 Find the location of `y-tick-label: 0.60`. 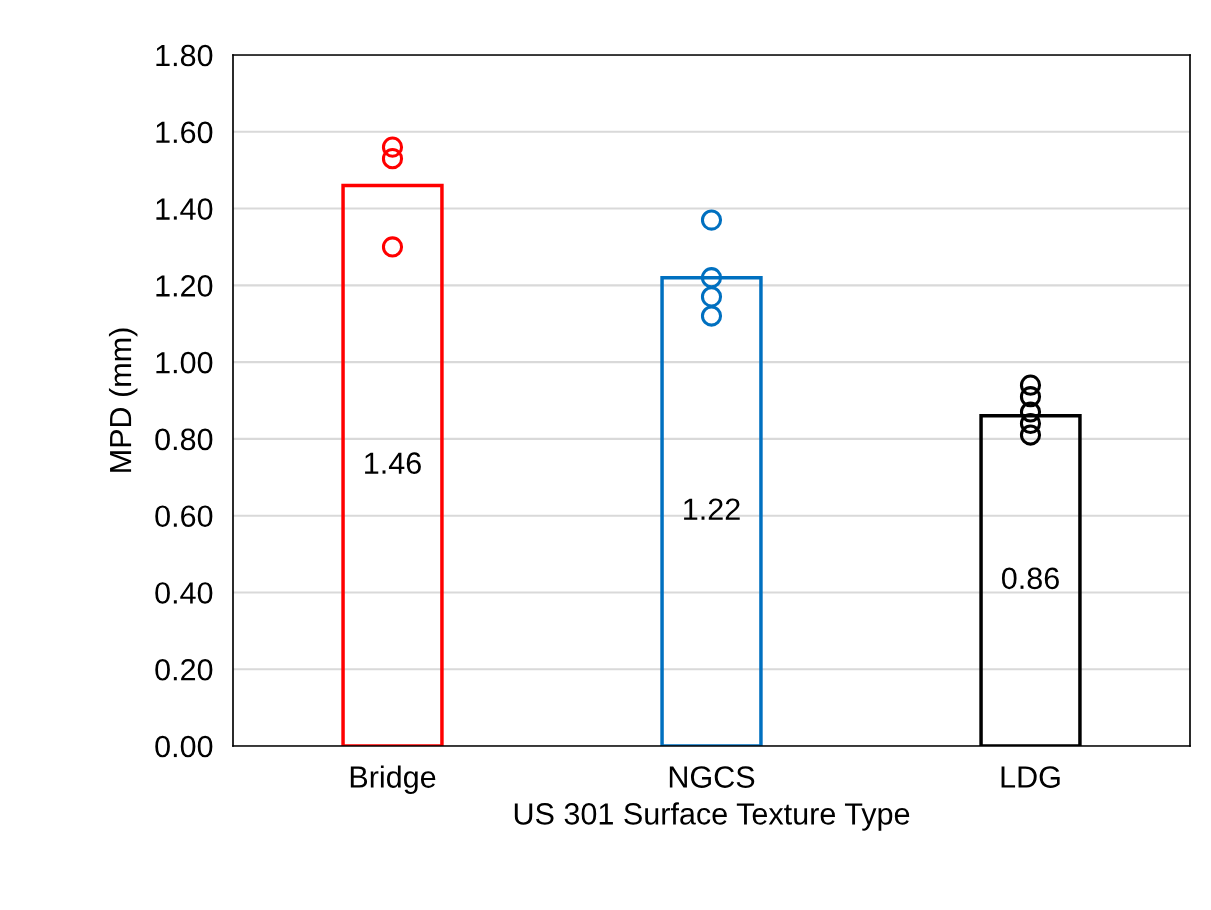

y-tick-label: 0.60 is located at coordinates (184, 516).